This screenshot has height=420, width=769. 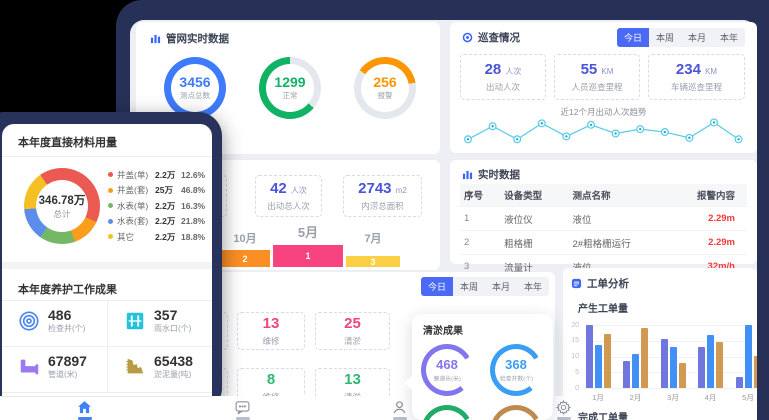 I want to click on legend-percent: 16.3%, so click(x=193, y=205).